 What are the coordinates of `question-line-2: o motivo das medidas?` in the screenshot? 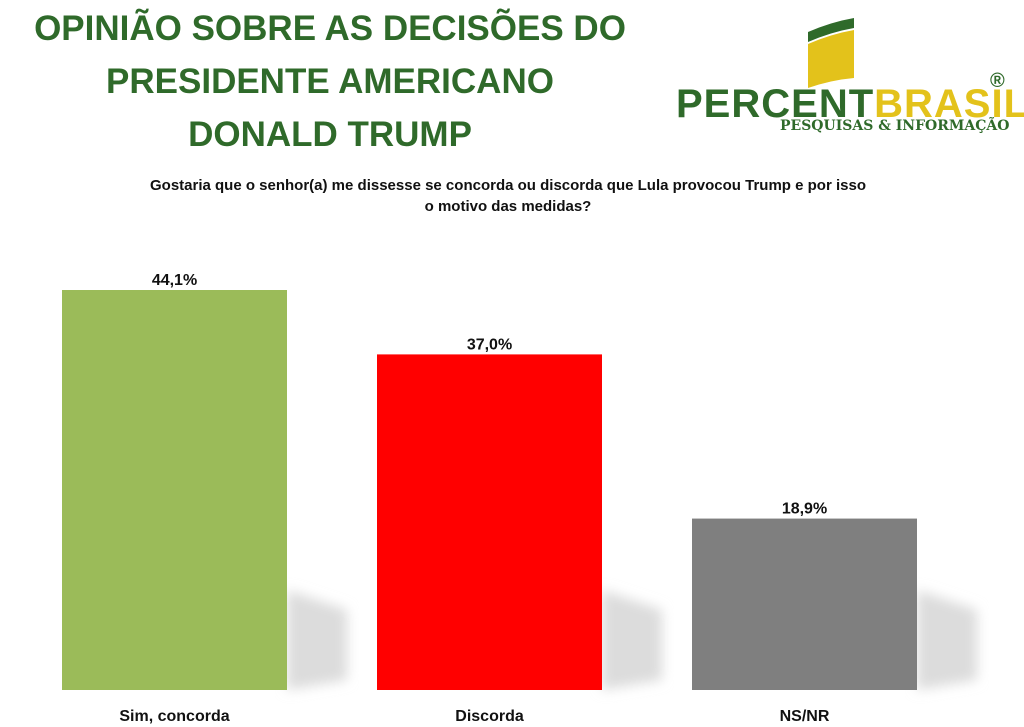 It's located at (508, 206).